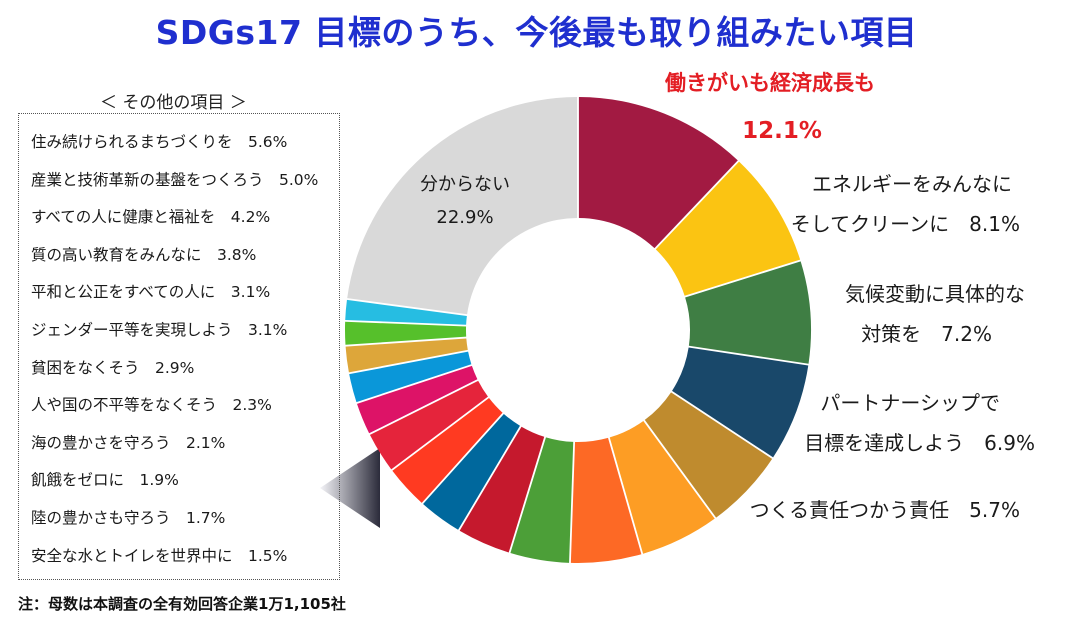  What do you see at coordinates (159, 555) in the screenshot?
I see `others-item: 安全な水とトイレを世界中に 1.5%` at bounding box center [159, 555].